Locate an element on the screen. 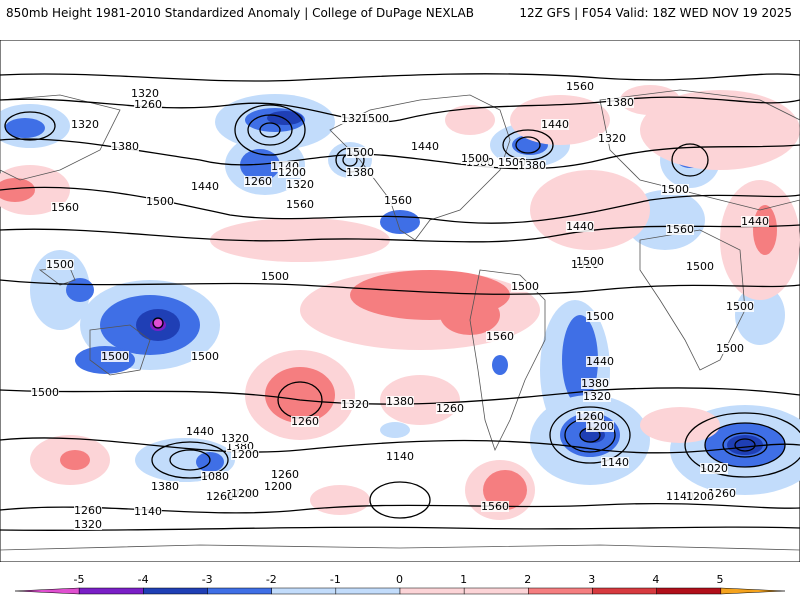  colorbar-tick-label: -3 is located at coordinates (207, 579).